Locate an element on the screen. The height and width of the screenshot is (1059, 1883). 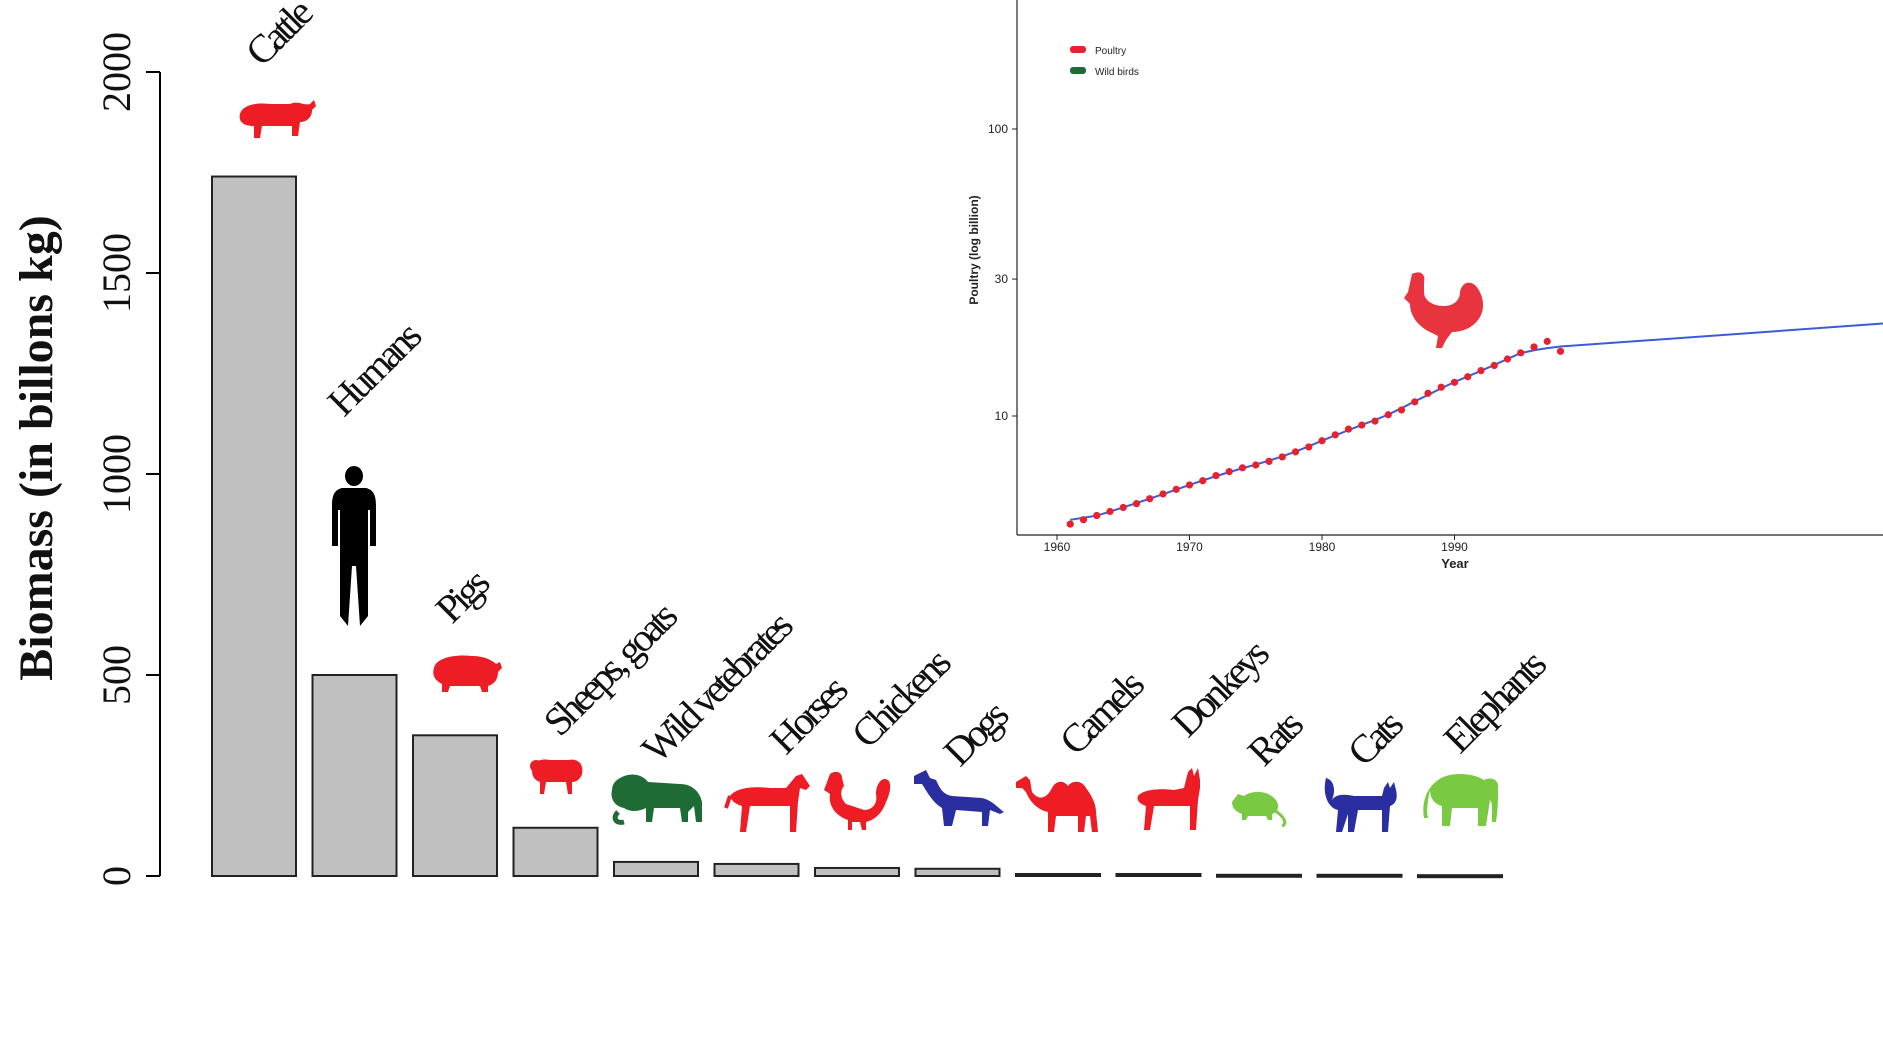
y-axis-label: Biomass (in billons kg) is located at coordinates (36, 447).